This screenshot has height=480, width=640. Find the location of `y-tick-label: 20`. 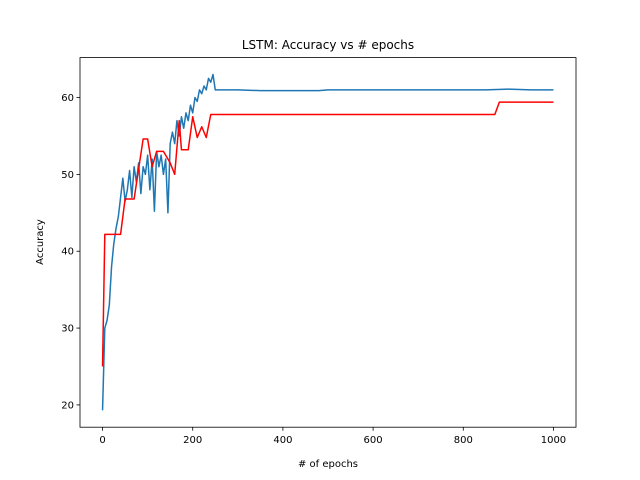

y-tick-label: 20 is located at coordinates (67, 405).